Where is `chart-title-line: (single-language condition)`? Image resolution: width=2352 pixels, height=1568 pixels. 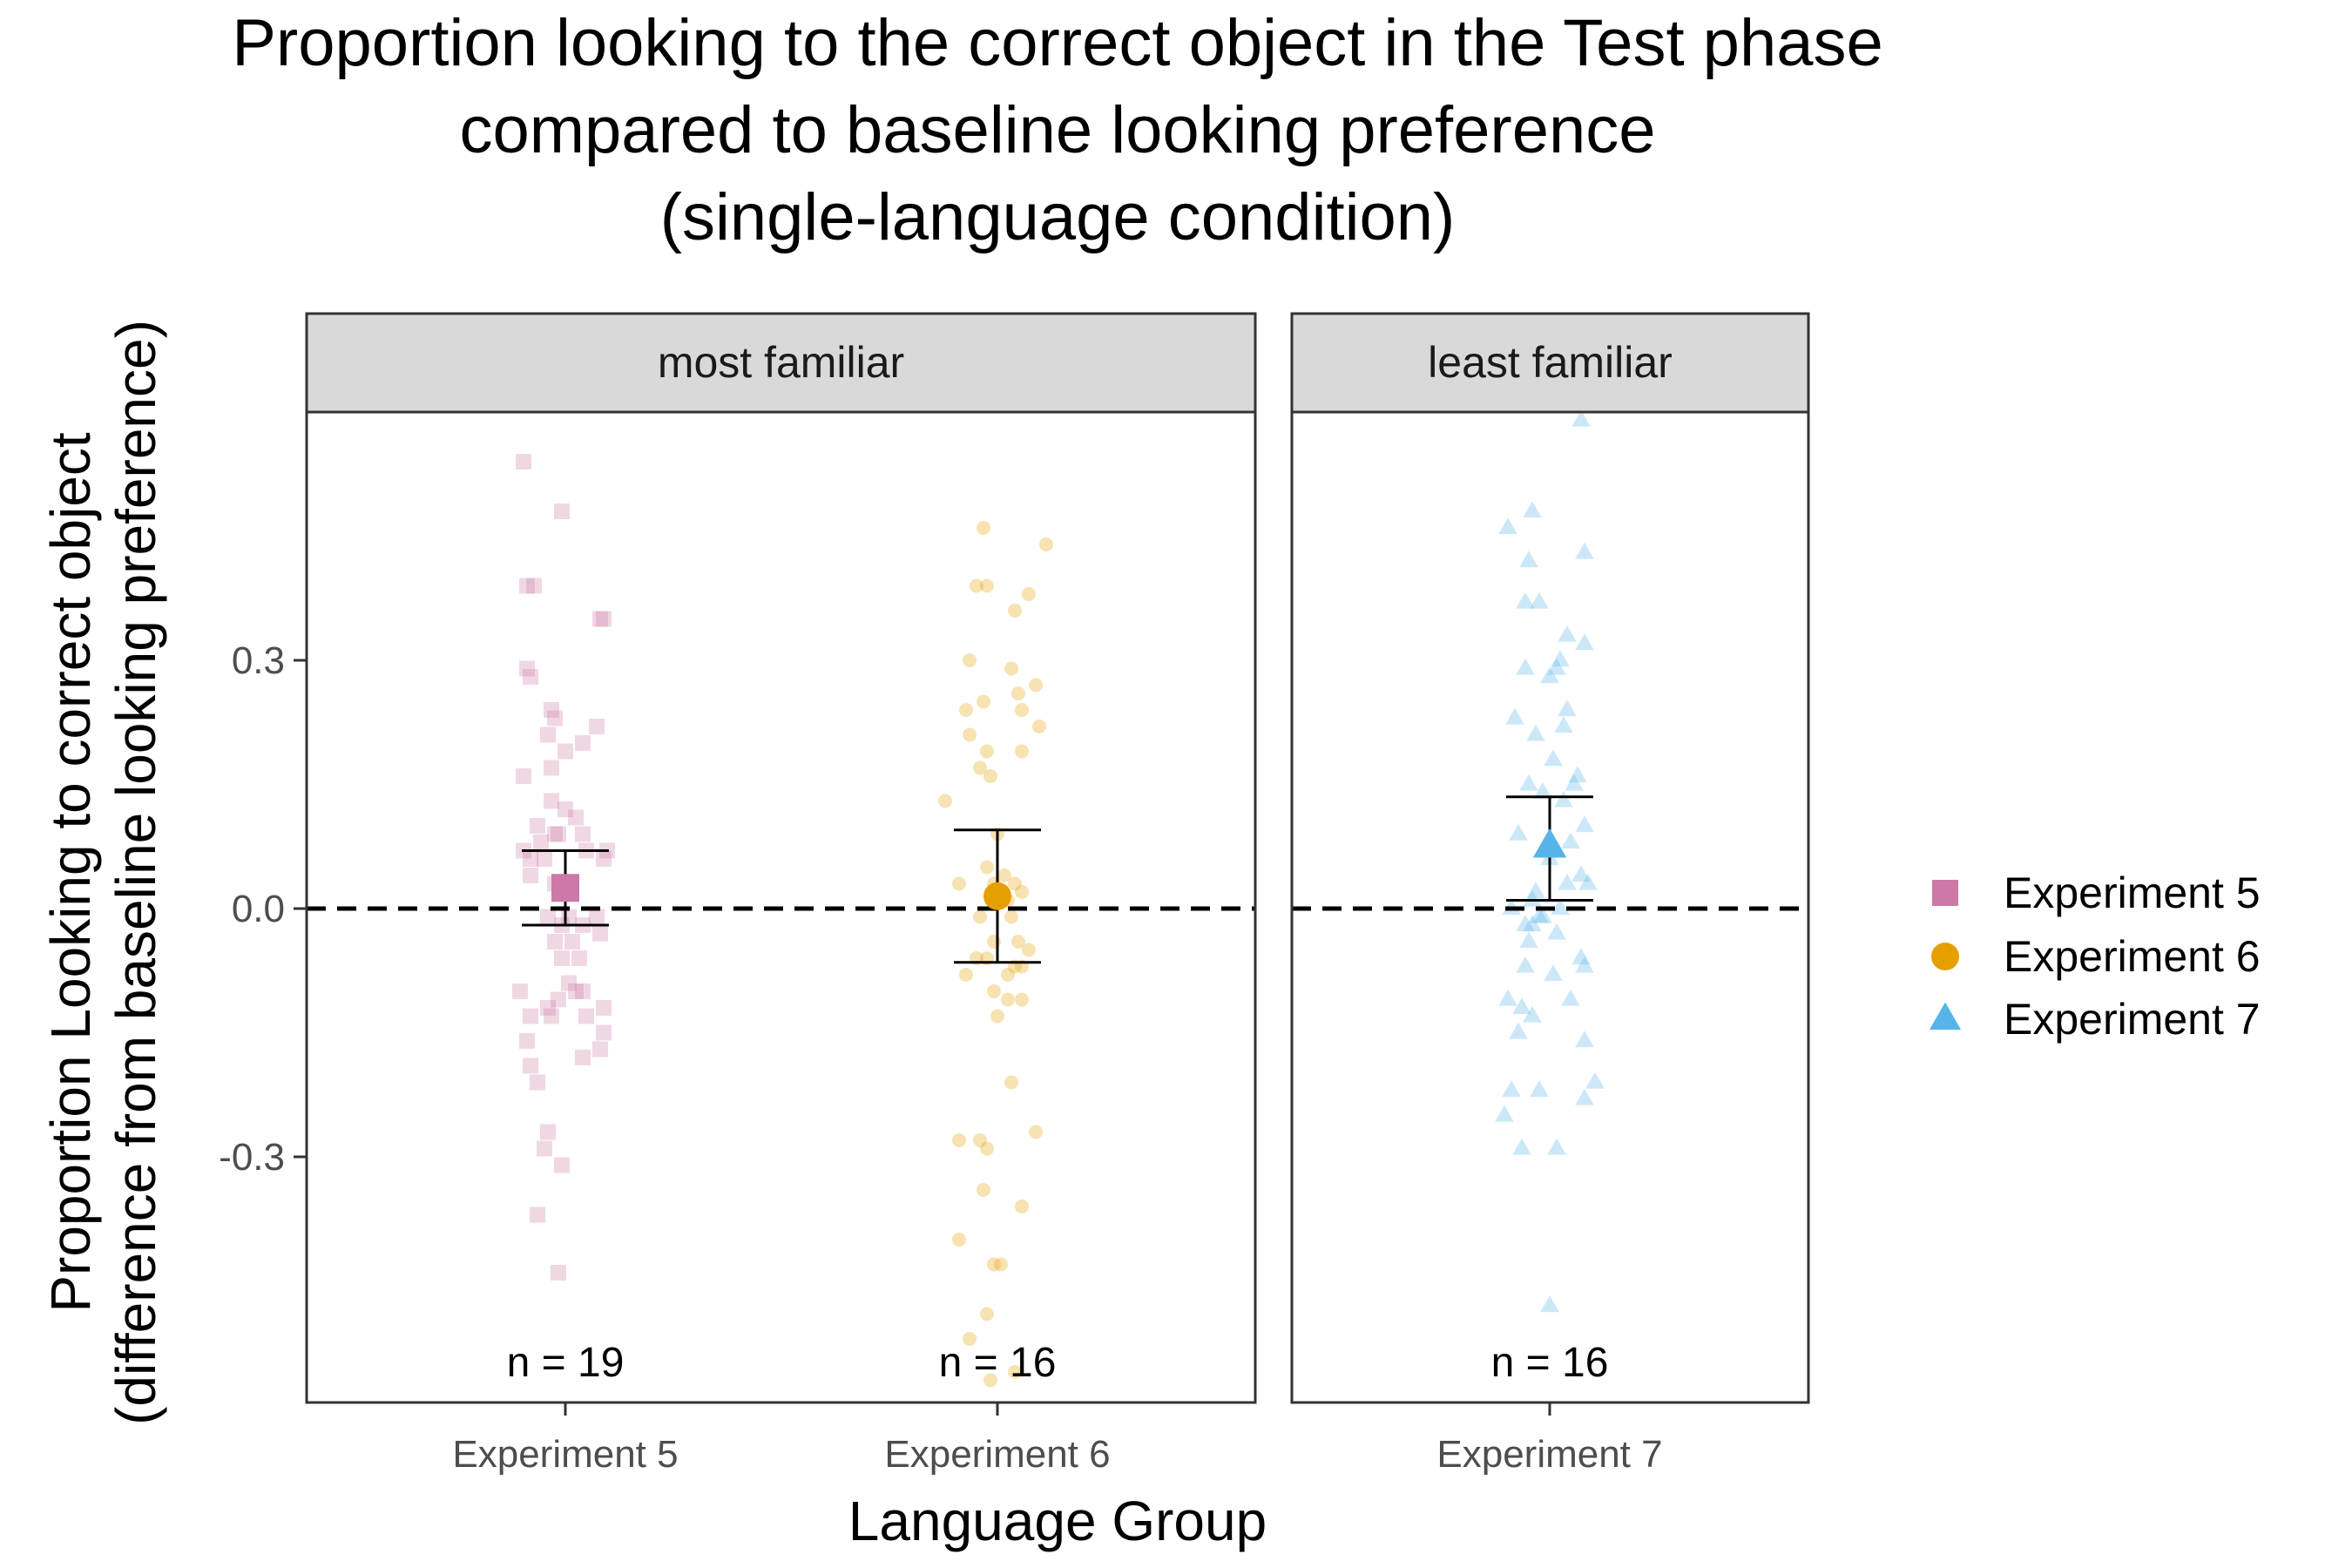
chart-title-line: (single-language condition) is located at coordinates (1058, 217).